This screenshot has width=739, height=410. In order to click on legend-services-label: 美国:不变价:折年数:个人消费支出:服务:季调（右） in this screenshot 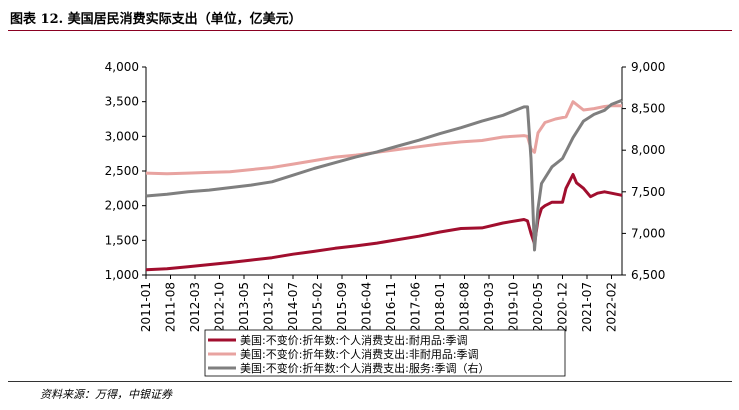, I will do `click(365, 368)`.